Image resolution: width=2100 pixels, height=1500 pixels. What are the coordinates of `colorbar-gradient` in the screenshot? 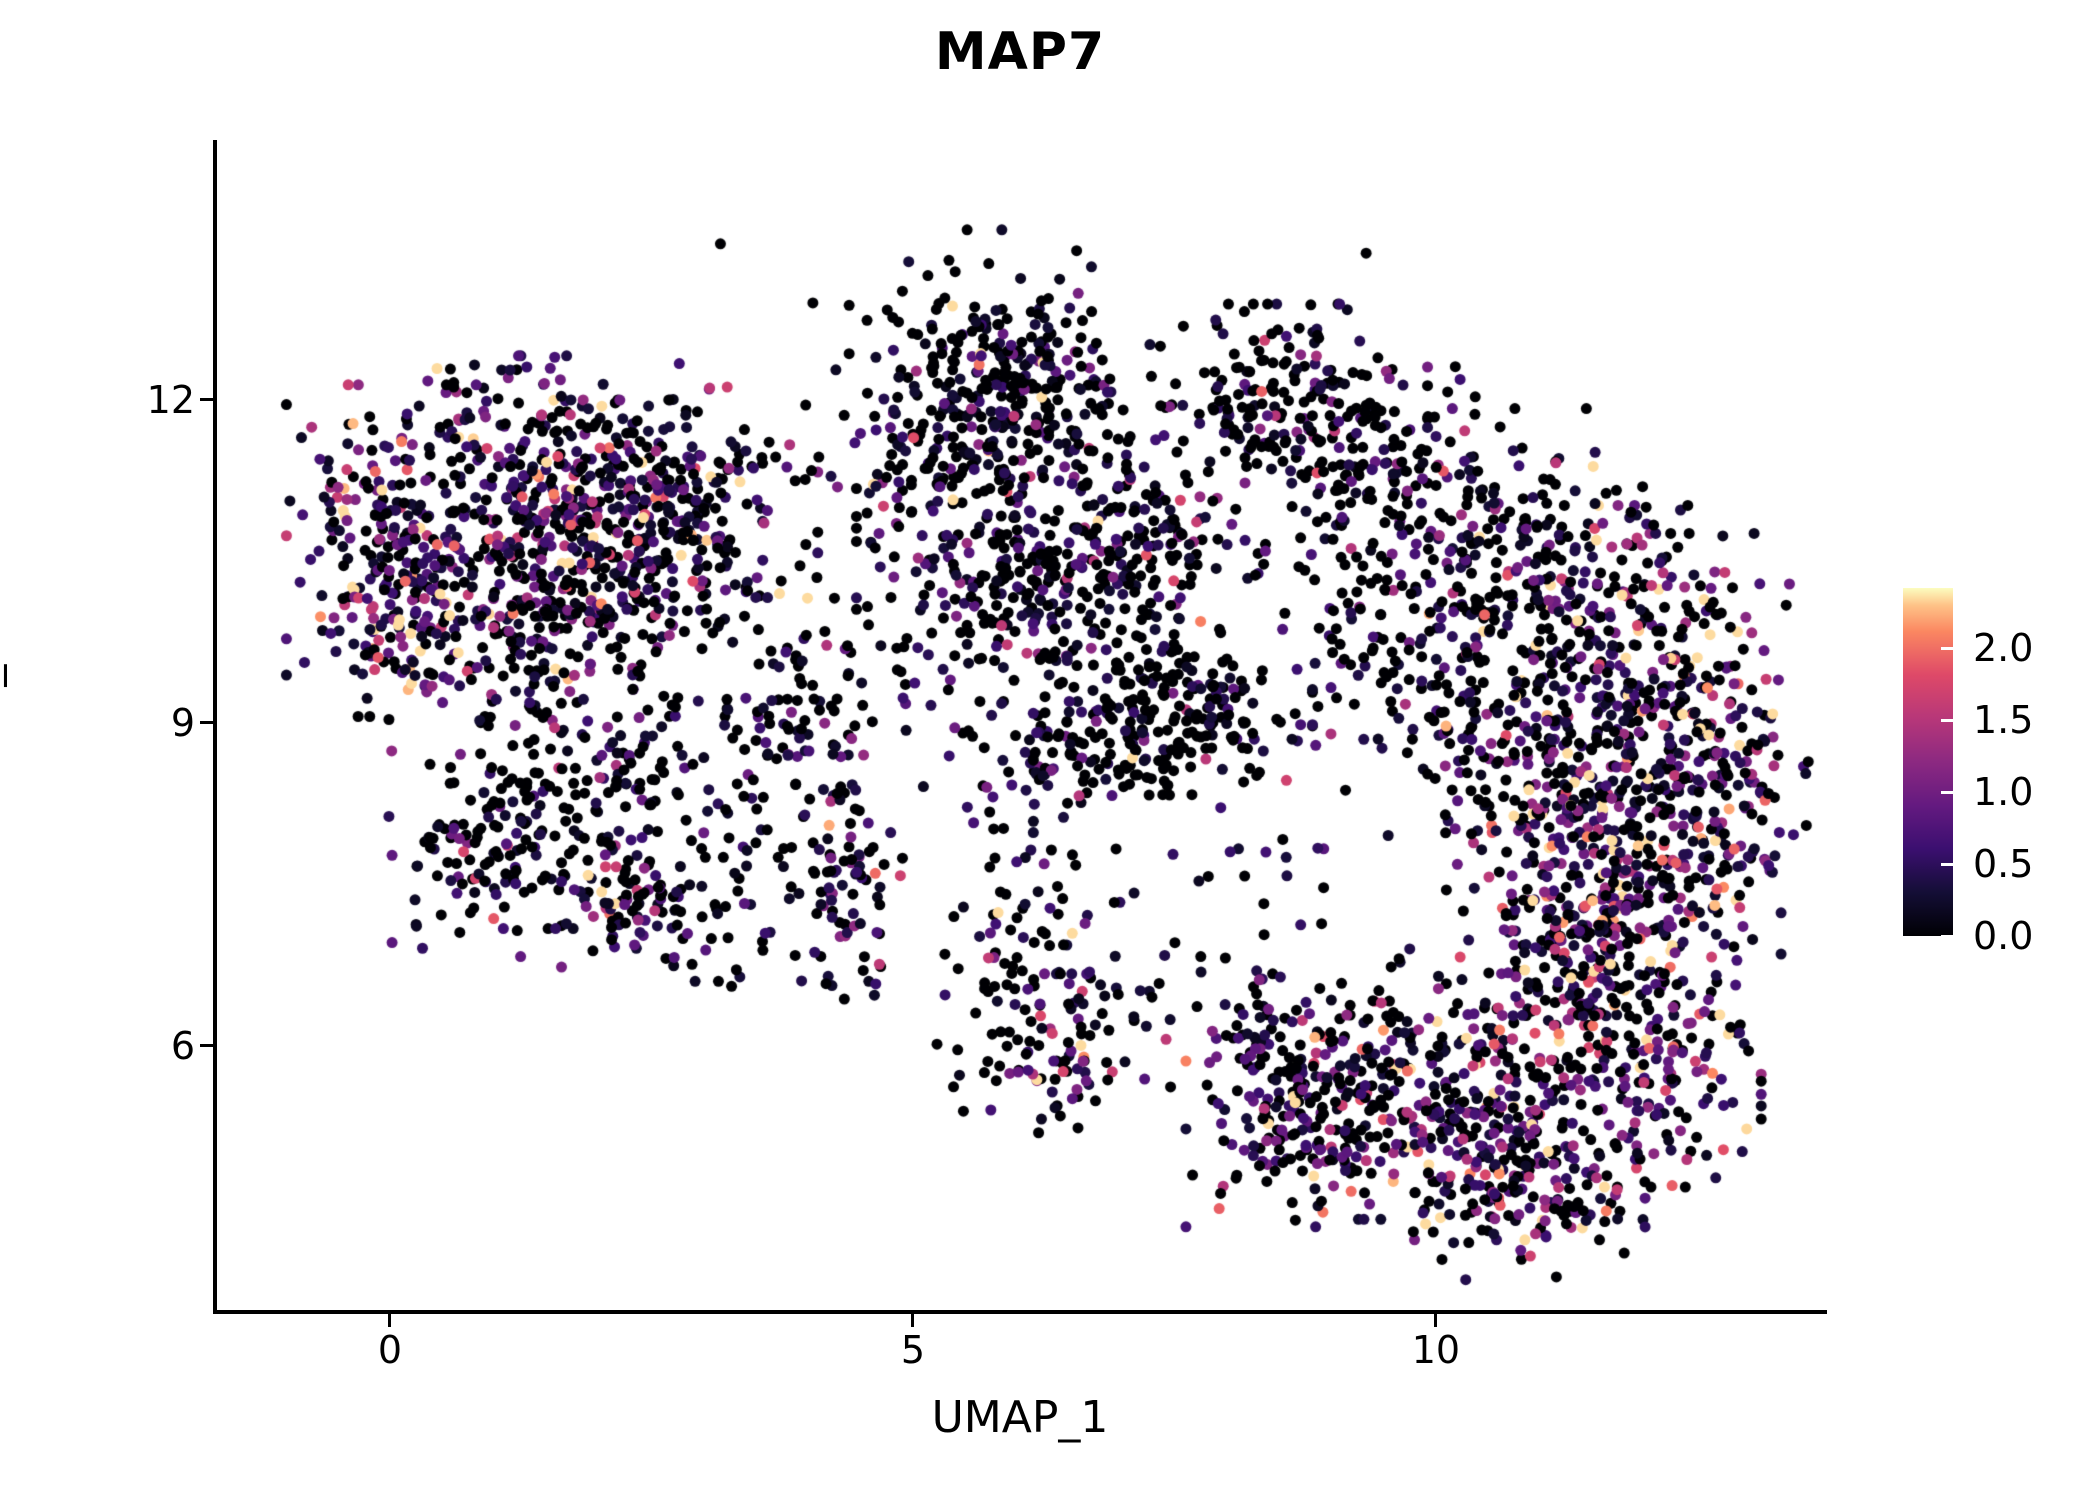 It's located at (1928, 762).